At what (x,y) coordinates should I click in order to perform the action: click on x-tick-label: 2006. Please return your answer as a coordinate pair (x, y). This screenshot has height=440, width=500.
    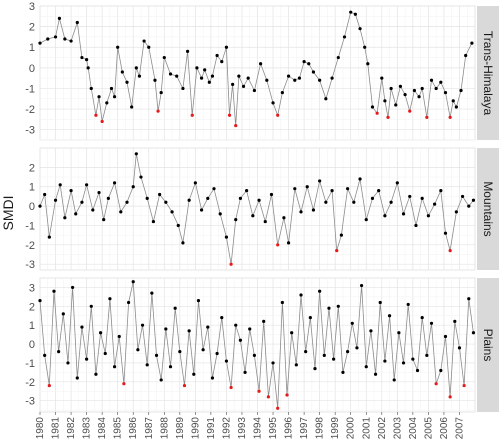
    Looking at the image, I should click on (444, 428).